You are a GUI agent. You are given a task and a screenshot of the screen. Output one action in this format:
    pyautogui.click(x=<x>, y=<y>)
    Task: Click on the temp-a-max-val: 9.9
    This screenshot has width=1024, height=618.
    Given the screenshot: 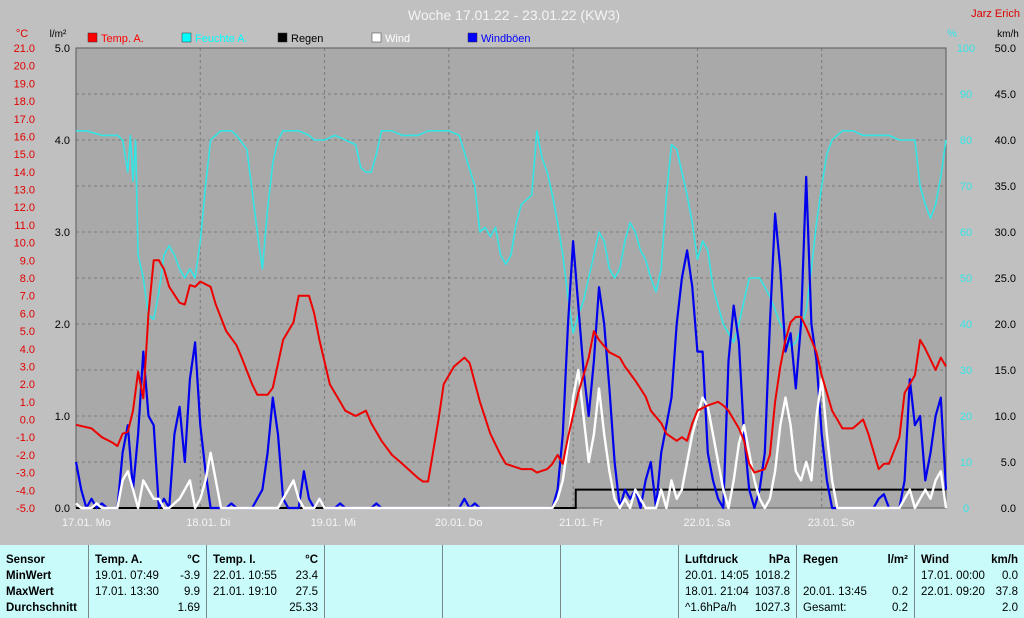 What is the action you would take?
    pyautogui.click(x=192, y=592)
    